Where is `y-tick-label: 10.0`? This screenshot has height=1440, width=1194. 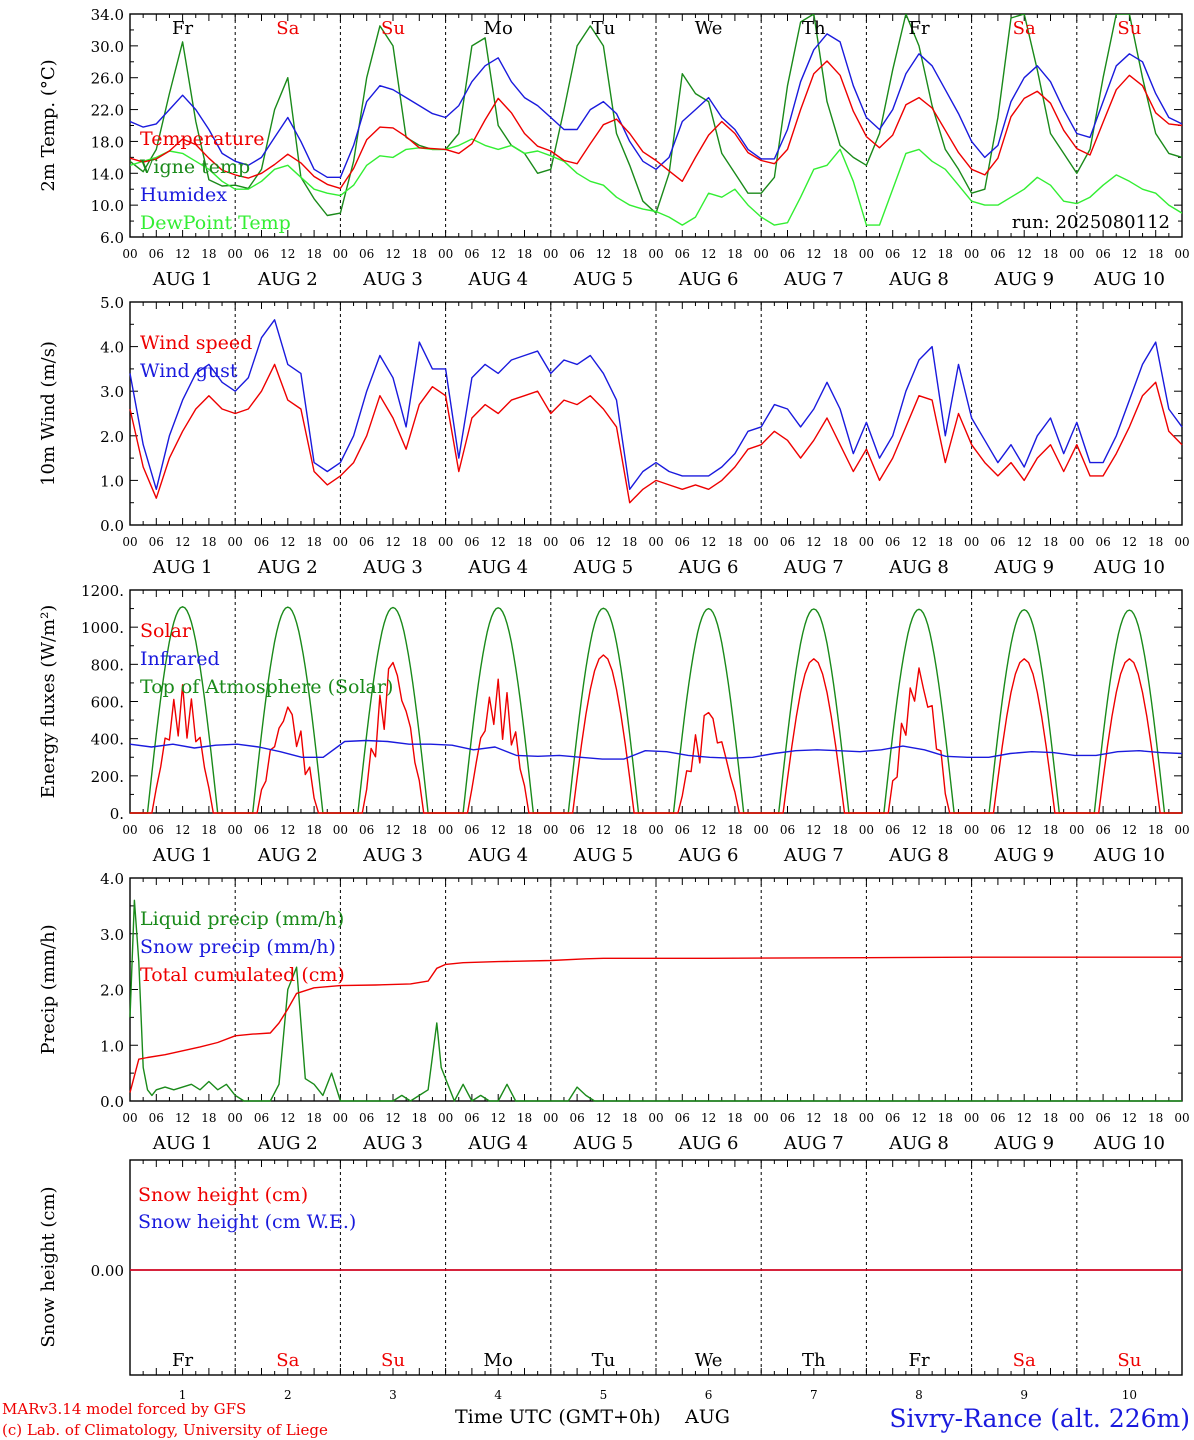 y-tick-label: 10.0 is located at coordinates (107, 206).